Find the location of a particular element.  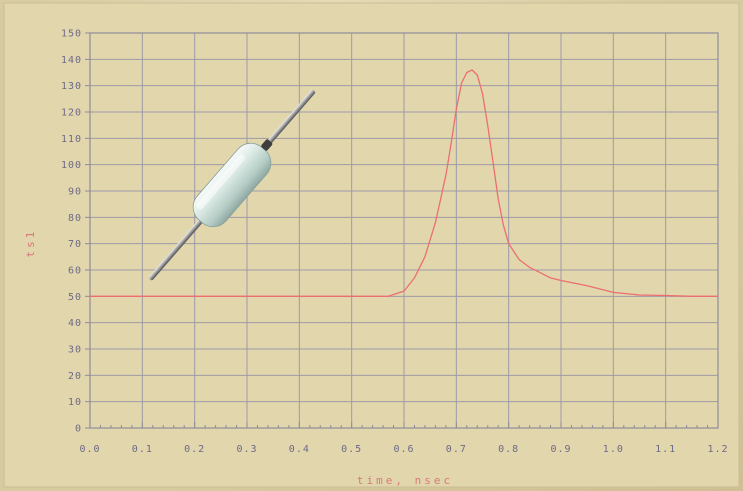

y-tick-label: 140 is located at coordinates (71, 60).